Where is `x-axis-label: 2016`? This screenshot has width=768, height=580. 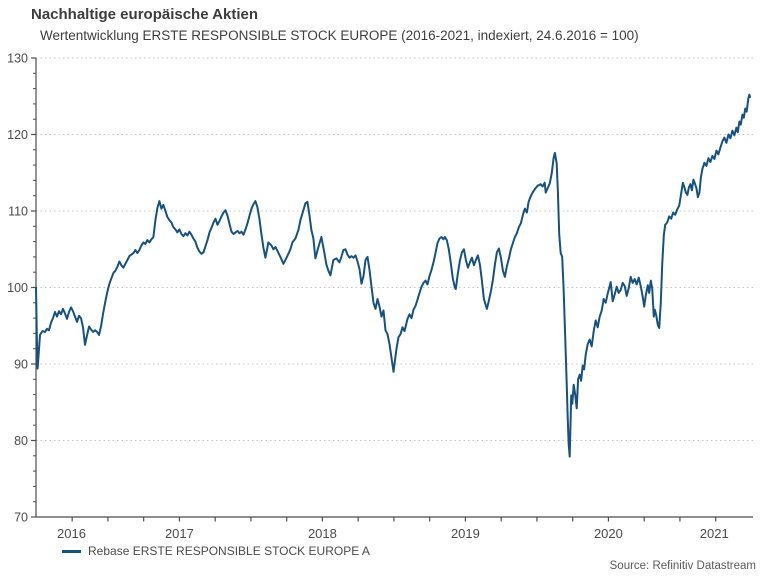
x-axis-label: 2016 is located at coordinates (71, 533).